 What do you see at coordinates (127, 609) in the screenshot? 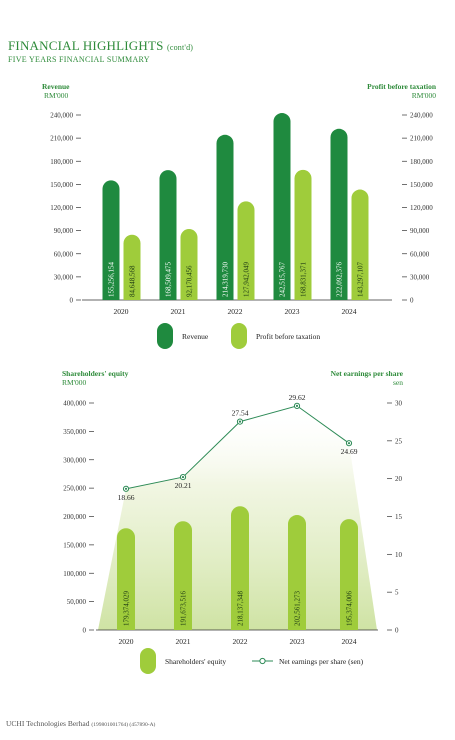
I see `equity-data-label: 179,374,029` at bounding box center [127, 609].